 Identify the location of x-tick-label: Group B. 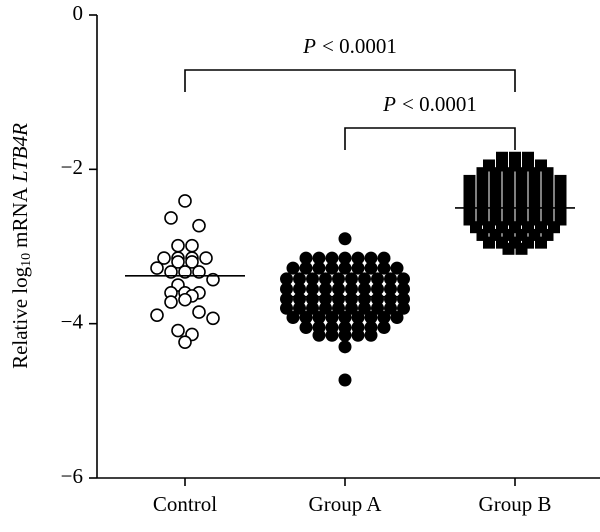
(515, 504).